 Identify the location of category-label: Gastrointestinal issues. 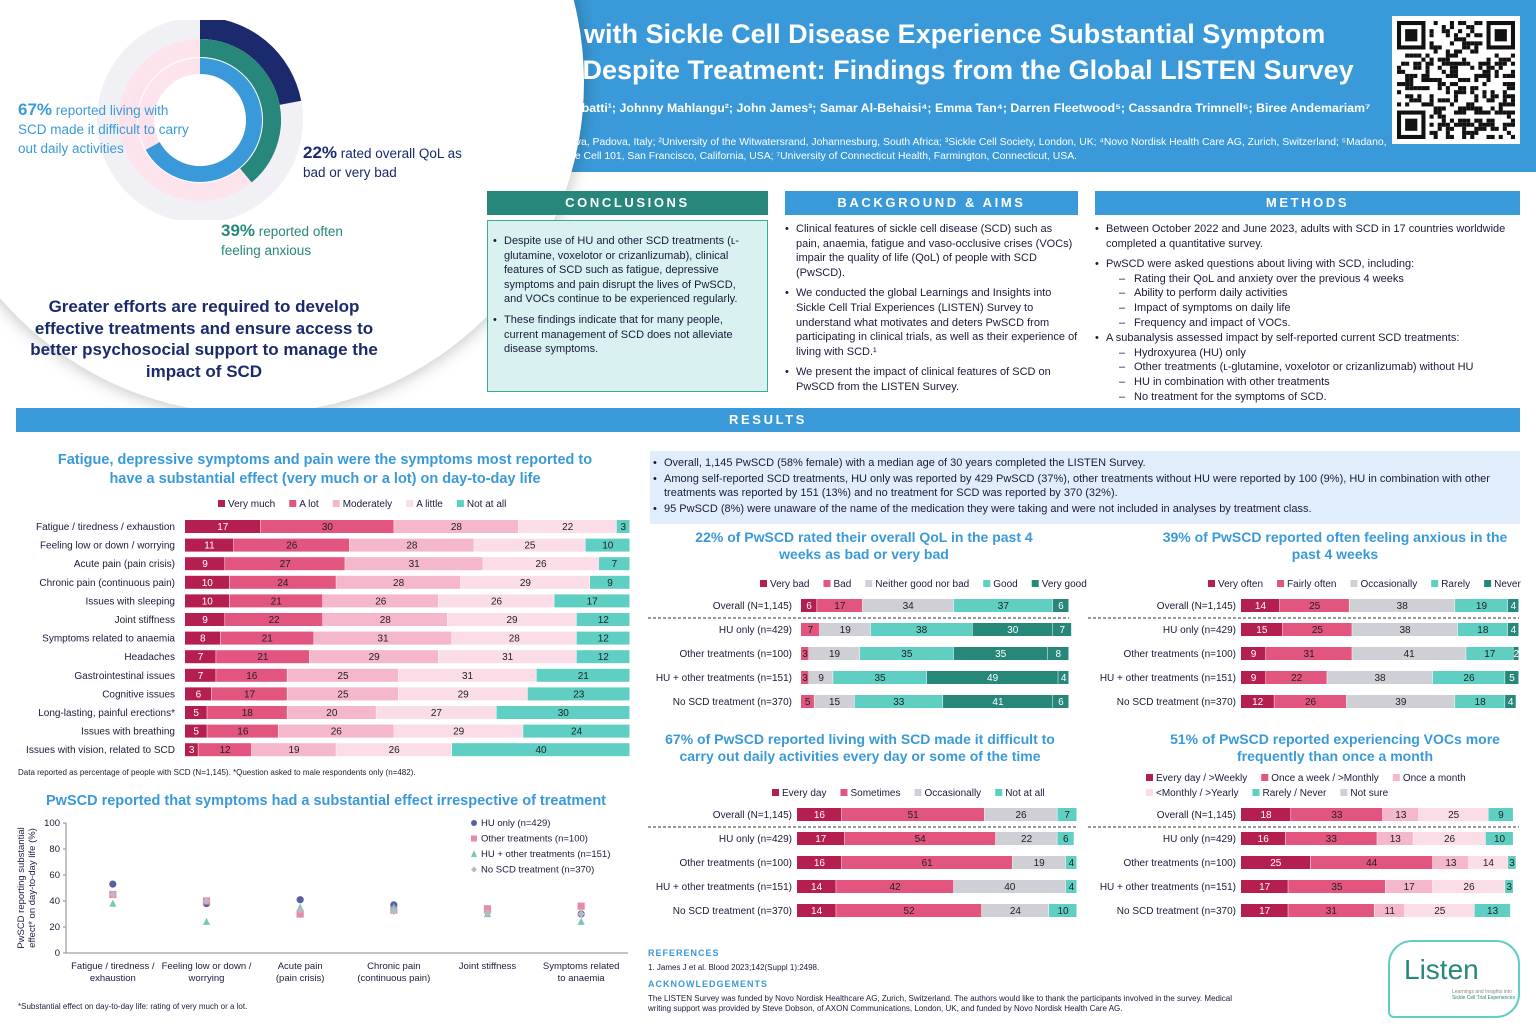
(124, 676).